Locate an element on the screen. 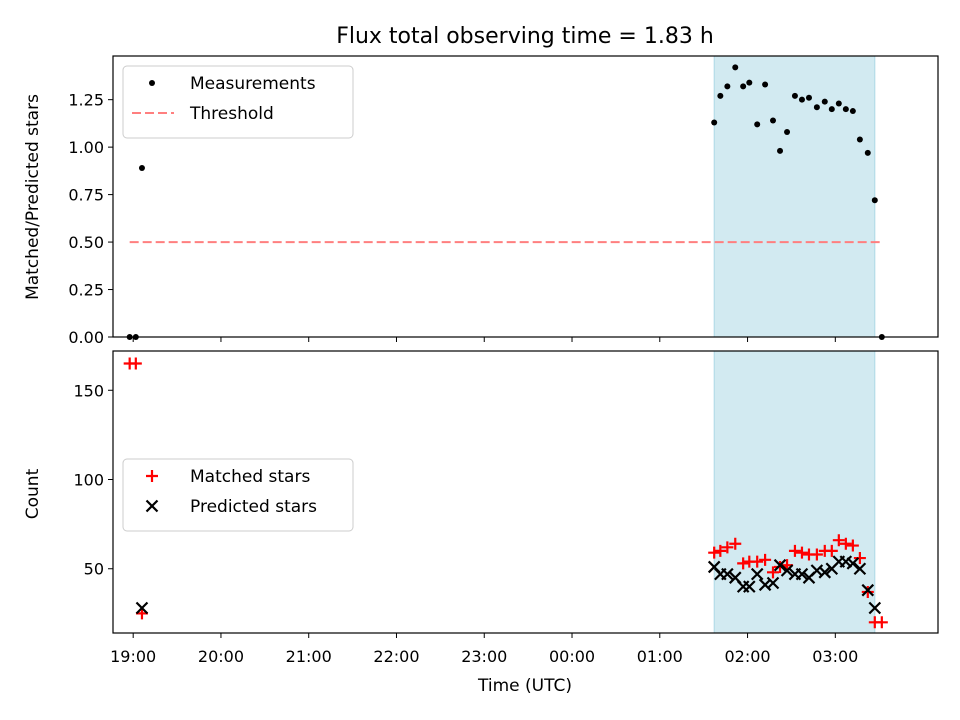  top-panel-legend: Measurements Threshold is located at coordinates (238, 102).